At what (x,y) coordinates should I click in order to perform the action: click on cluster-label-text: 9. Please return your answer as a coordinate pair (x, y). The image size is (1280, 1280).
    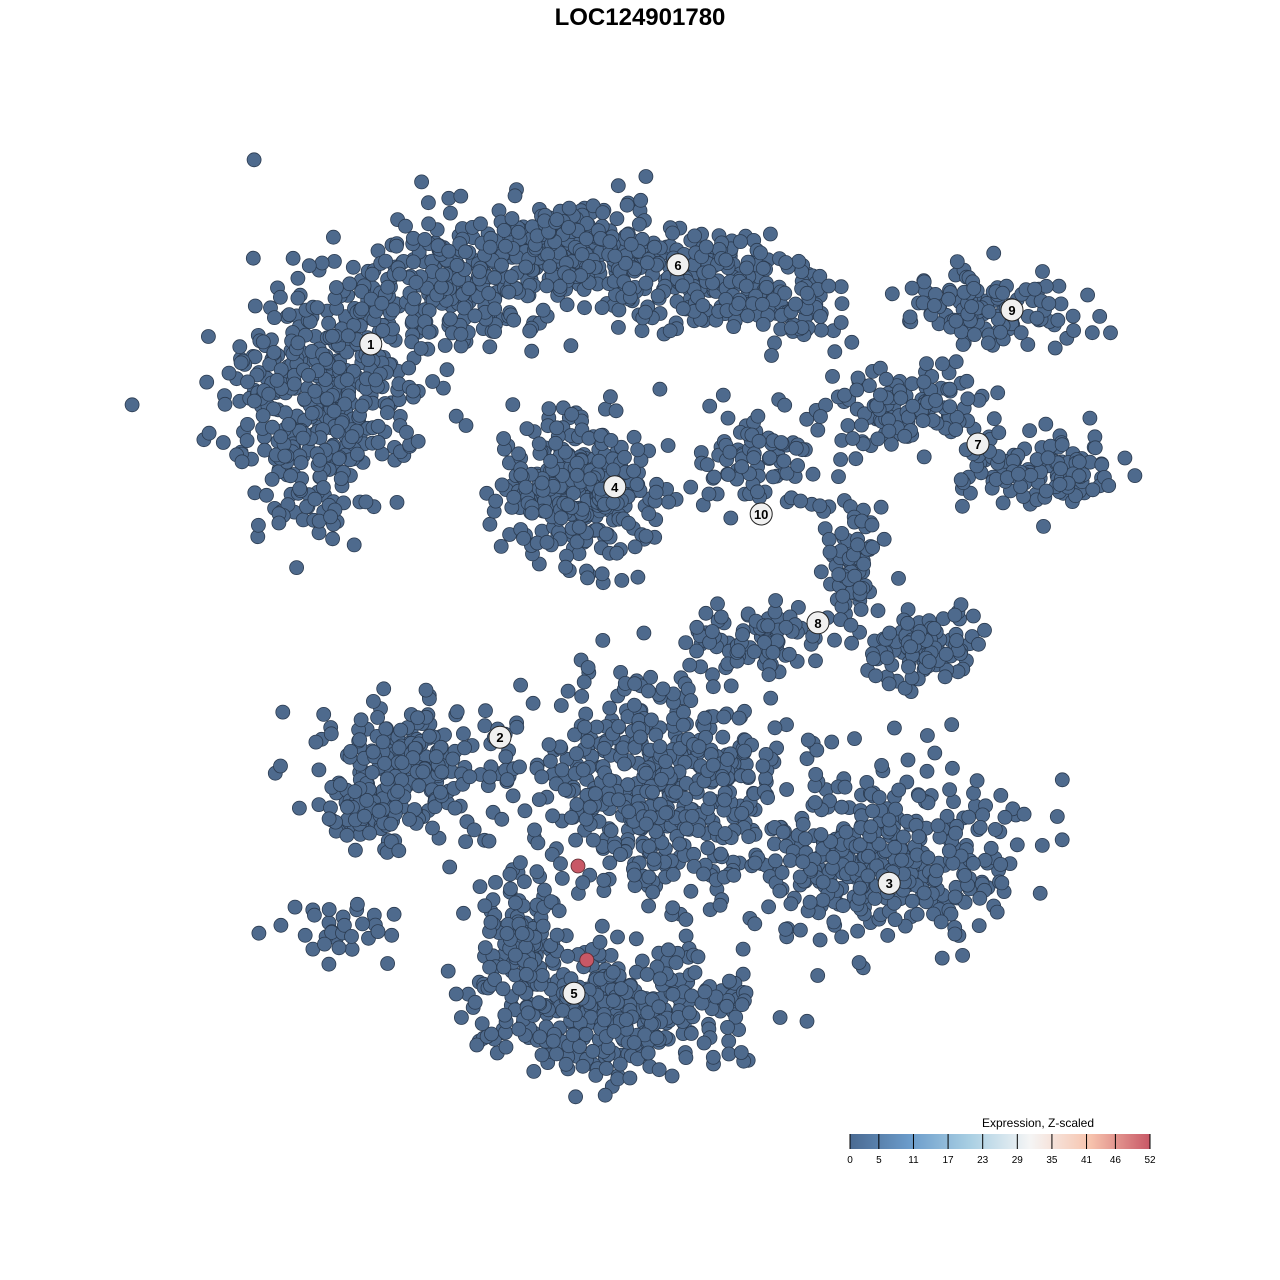
    Looking at the image, I should click on (1011, 310).